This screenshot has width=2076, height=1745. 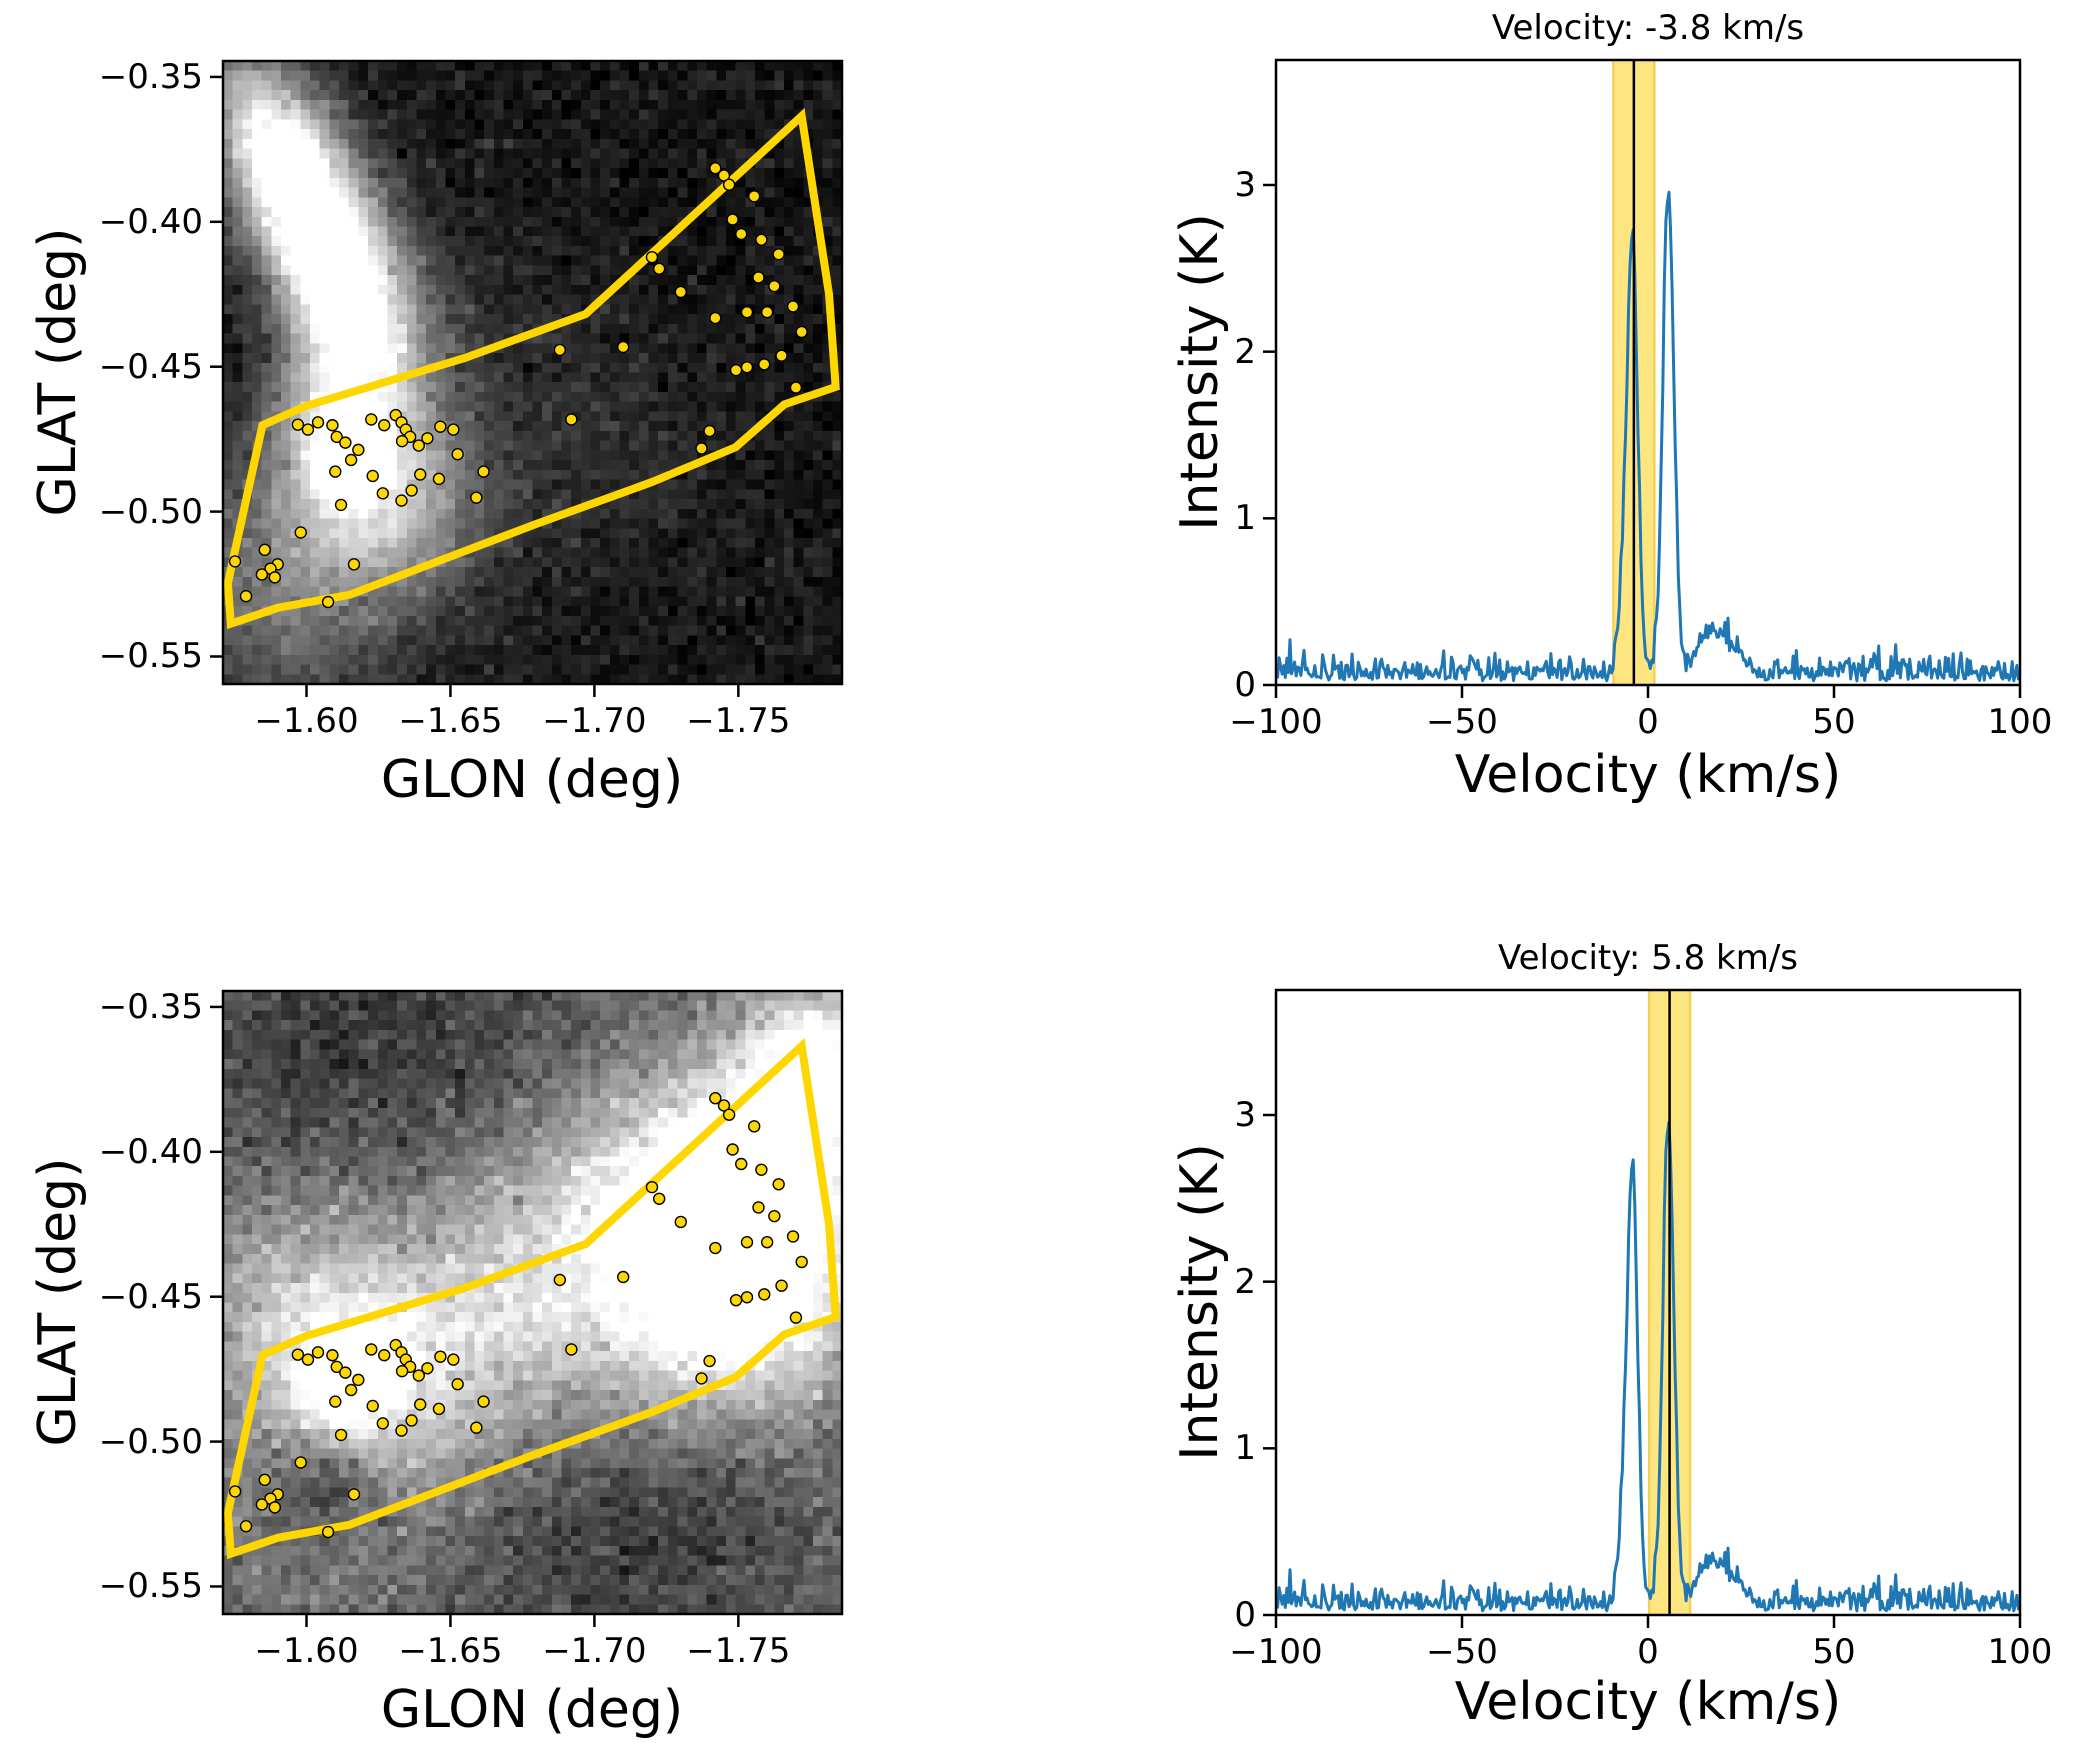 I want to click on ylabel-spectrum-top: Intensity (K), so click(x=1200, y=372).